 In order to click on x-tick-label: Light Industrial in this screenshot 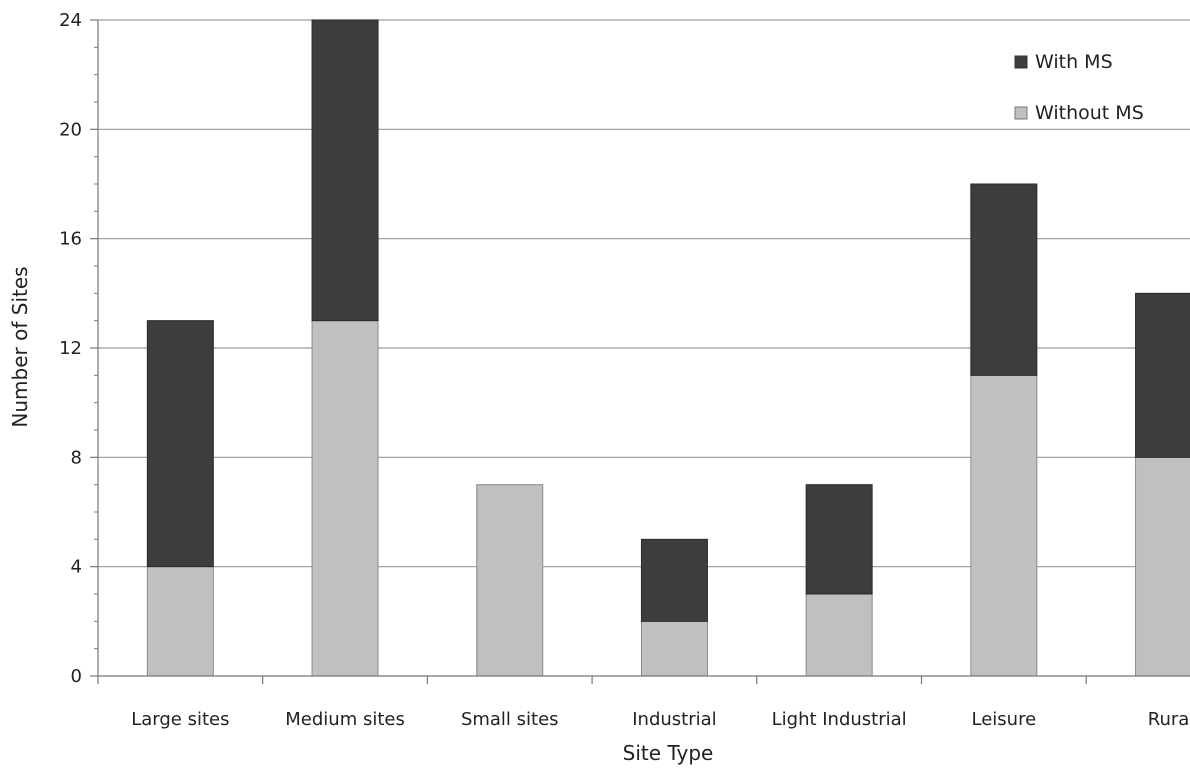, I will do `click(839, 719)`.